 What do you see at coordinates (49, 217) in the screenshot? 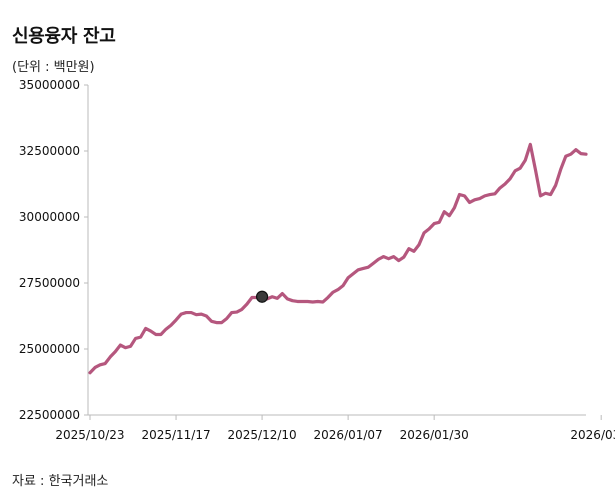
I see `y-tick-label: 30000000` at bounding box center [49, 217].